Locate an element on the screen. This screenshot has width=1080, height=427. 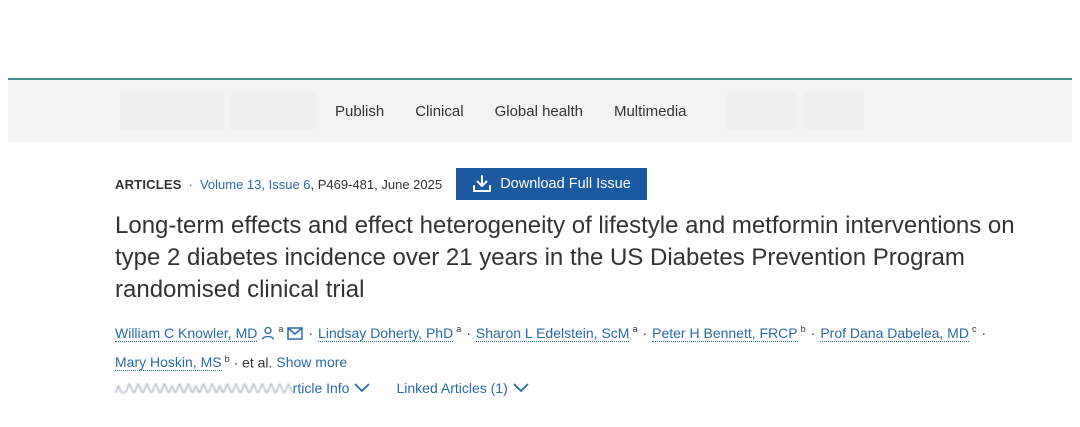
pages-date: , P469-481, June 2025 is located at coordinates (376, 184).